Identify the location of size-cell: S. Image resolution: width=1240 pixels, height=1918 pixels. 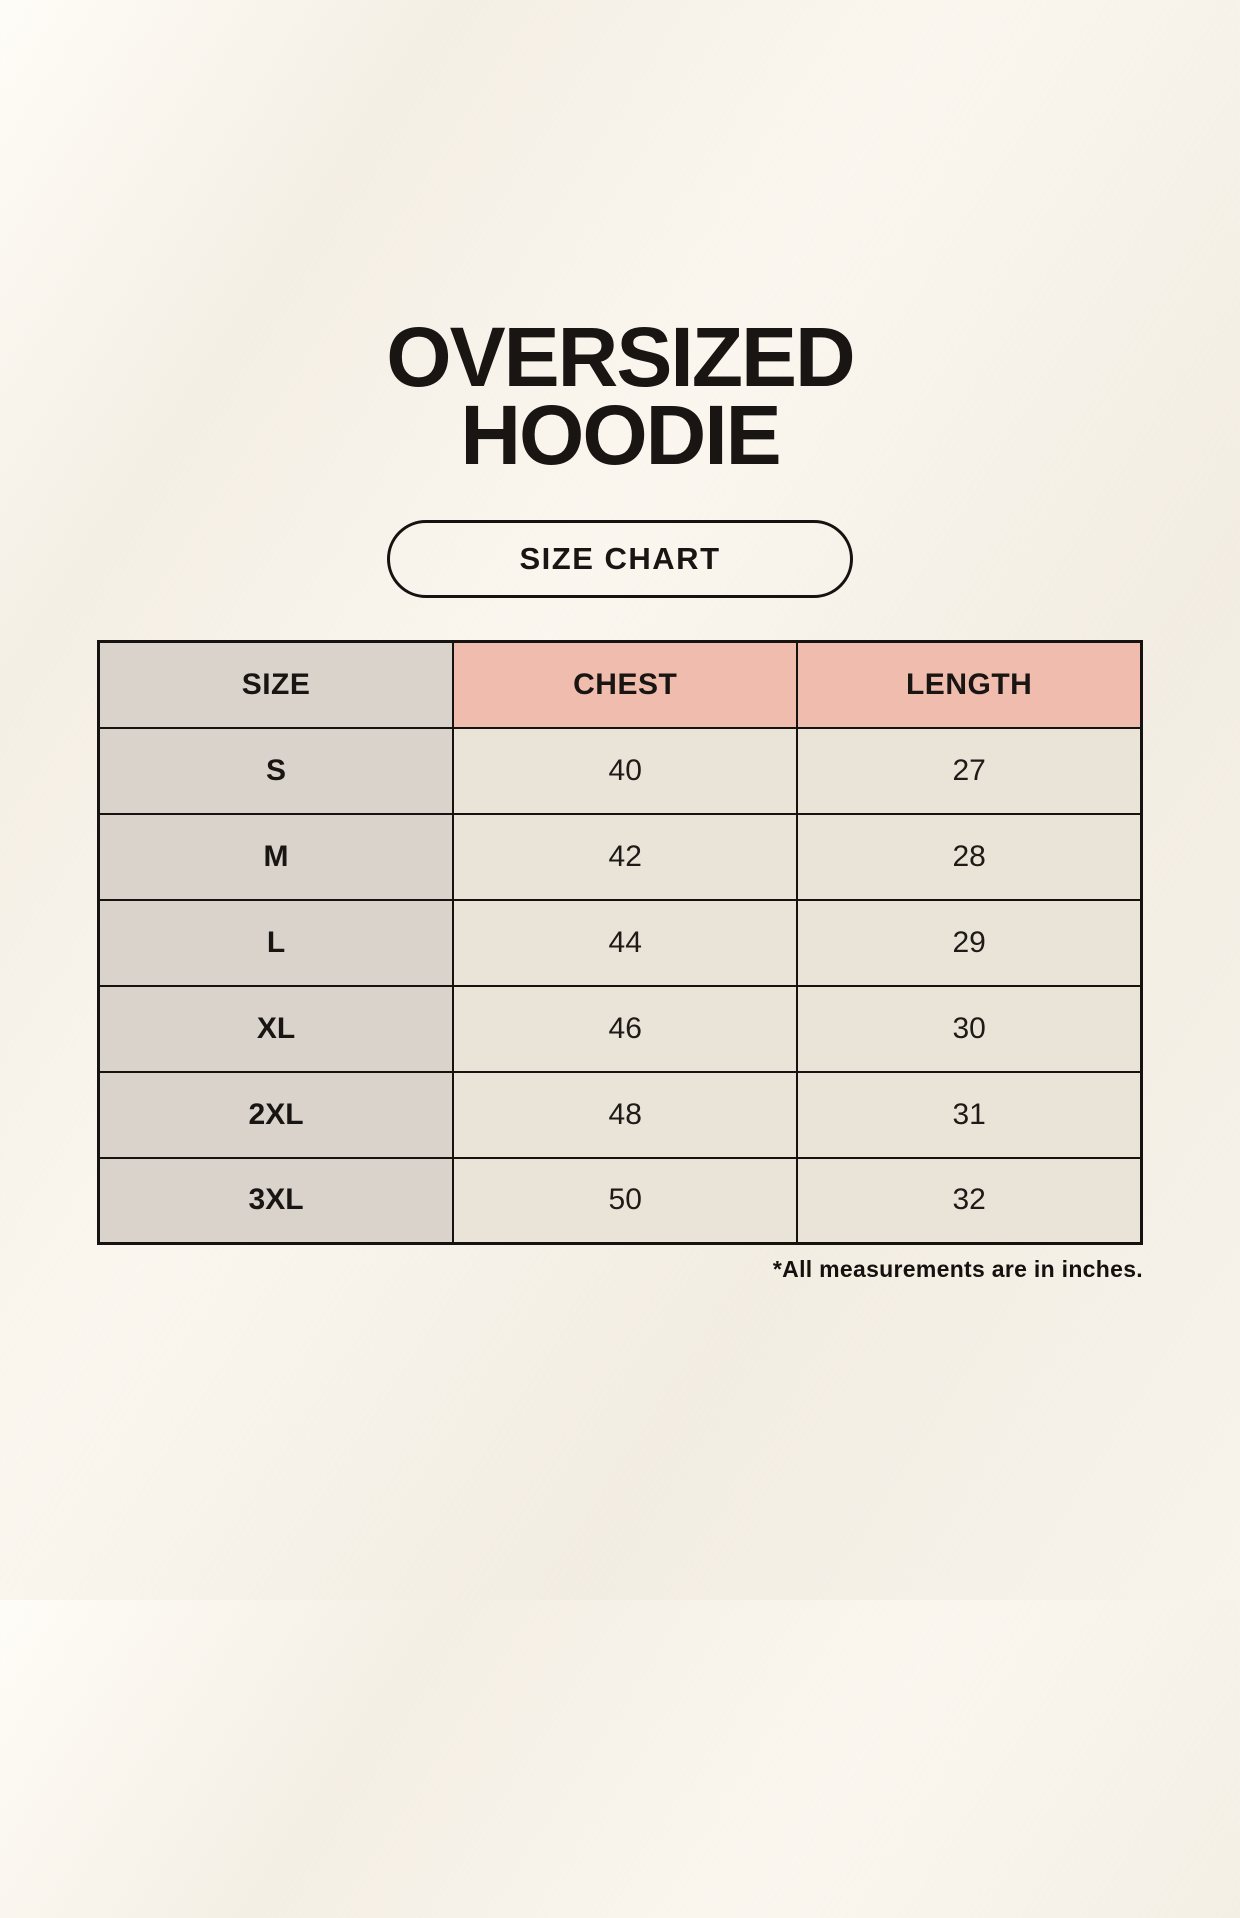
(276, 770).